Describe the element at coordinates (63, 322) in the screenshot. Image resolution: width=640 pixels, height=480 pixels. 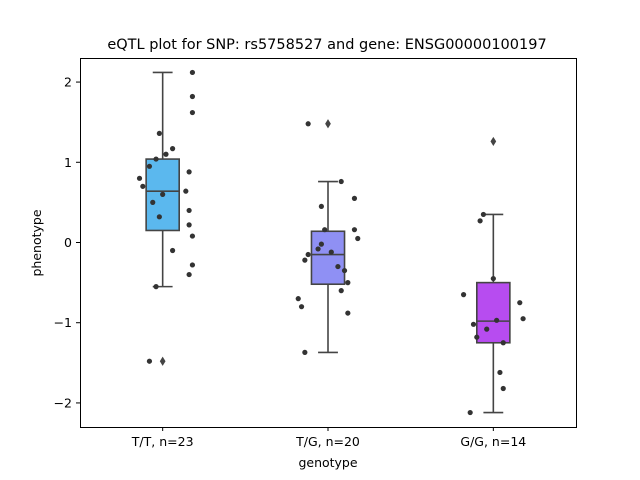
I see `y-tick-label-3: −1` at that location.